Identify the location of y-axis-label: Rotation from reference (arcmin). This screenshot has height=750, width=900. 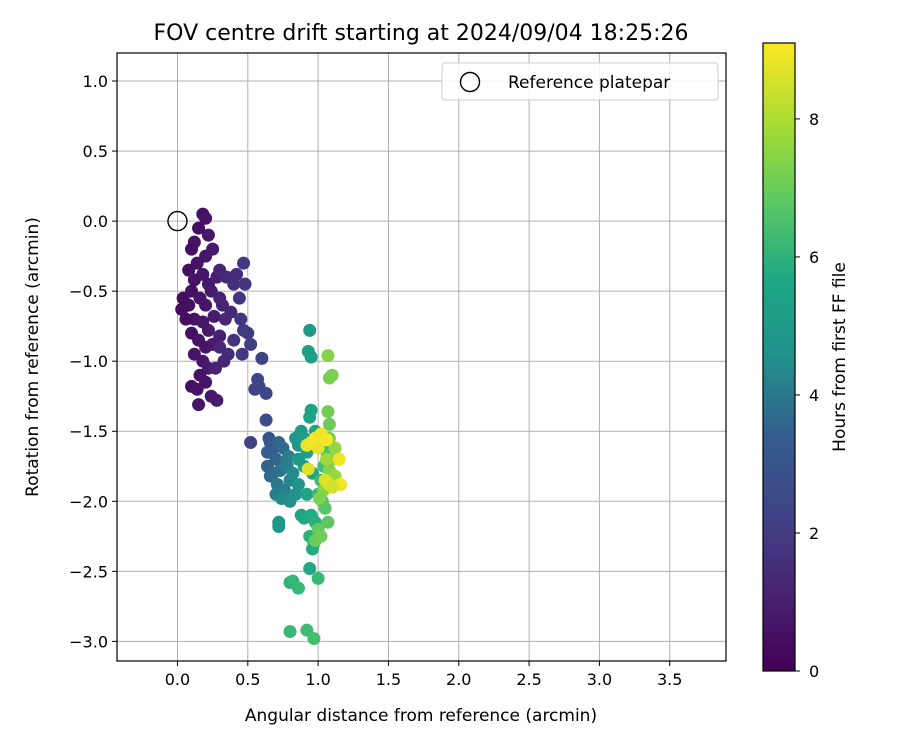
(33, 357).